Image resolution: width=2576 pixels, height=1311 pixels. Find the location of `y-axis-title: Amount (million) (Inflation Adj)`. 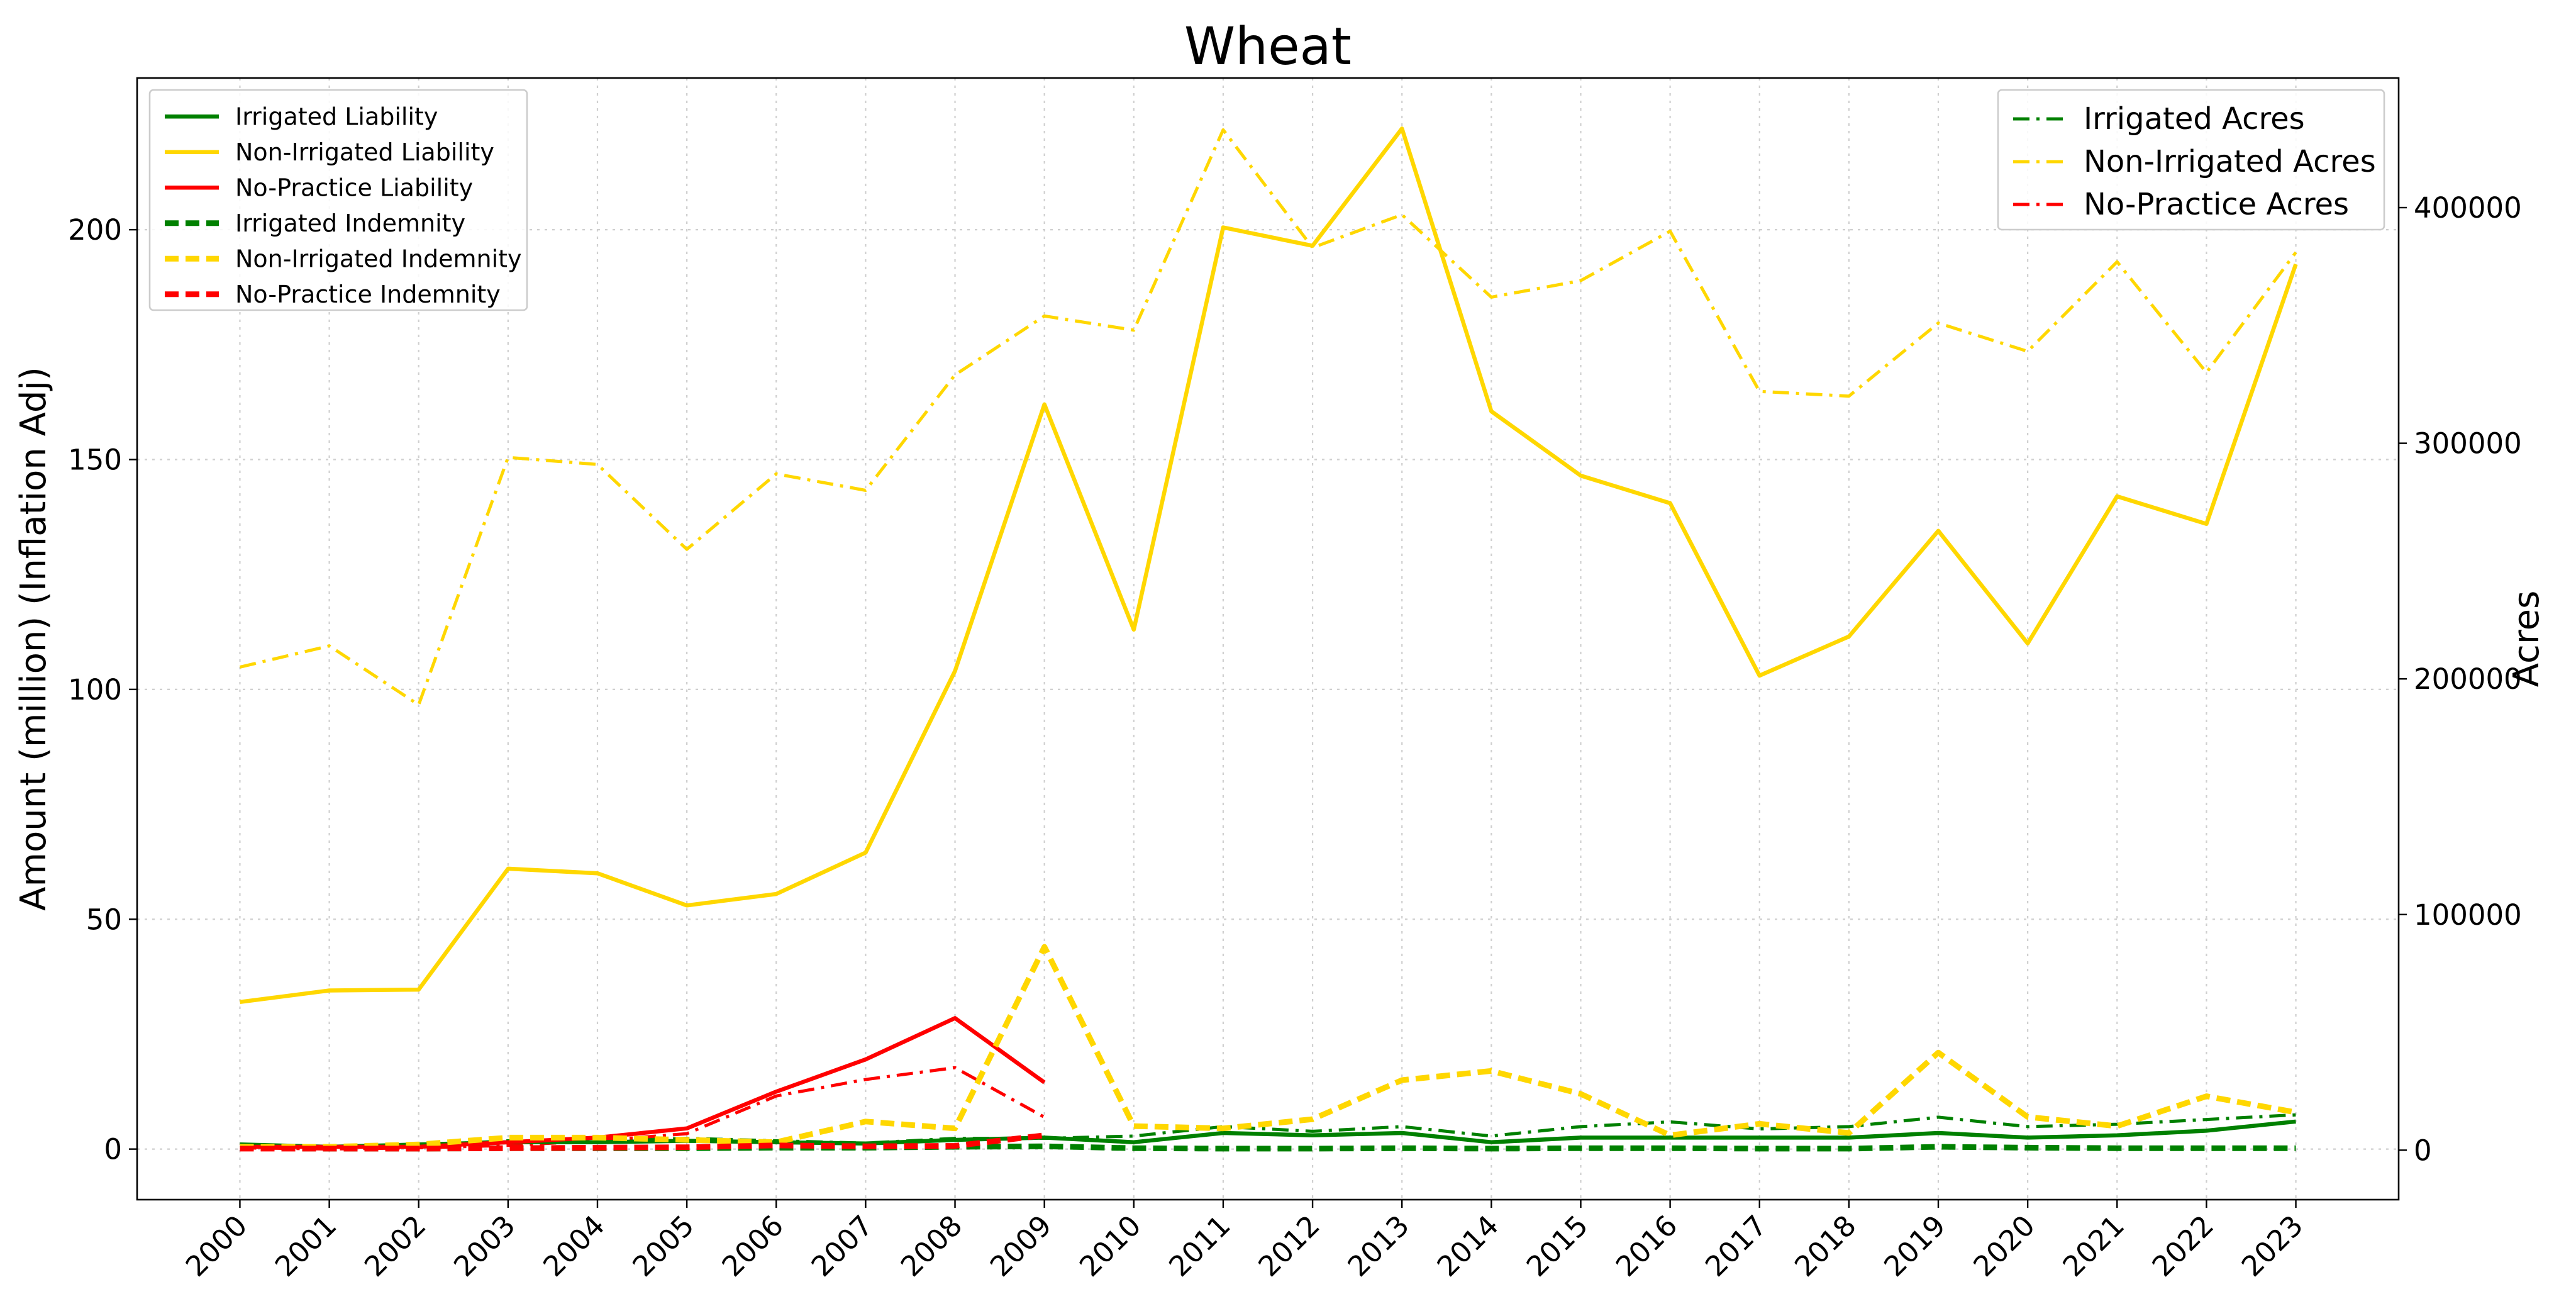

y-axis-title: Amount (million) (Inflation Adj) is located at coordinates (33, 639).